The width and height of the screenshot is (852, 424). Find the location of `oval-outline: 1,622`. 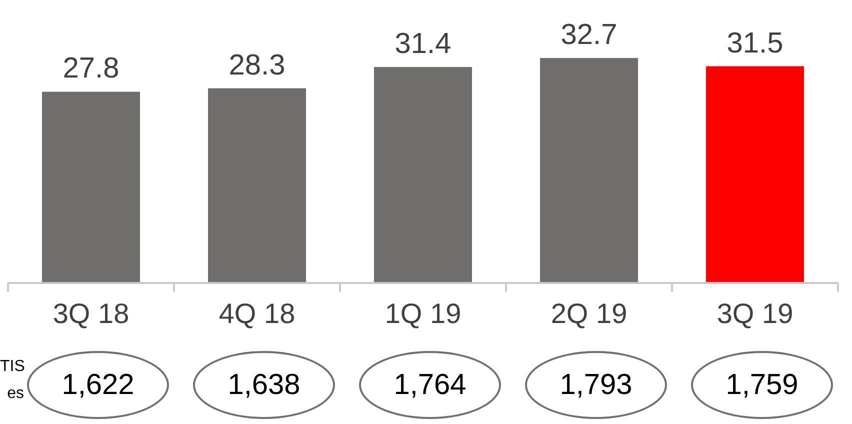

oval-outline: 1,622 is located at coordinates (98, 385).